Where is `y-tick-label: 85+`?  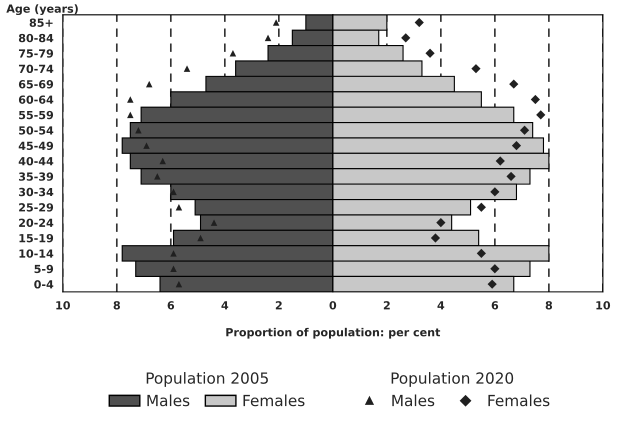 y-tick-label: 85+ is located at coordinates (41, 22).